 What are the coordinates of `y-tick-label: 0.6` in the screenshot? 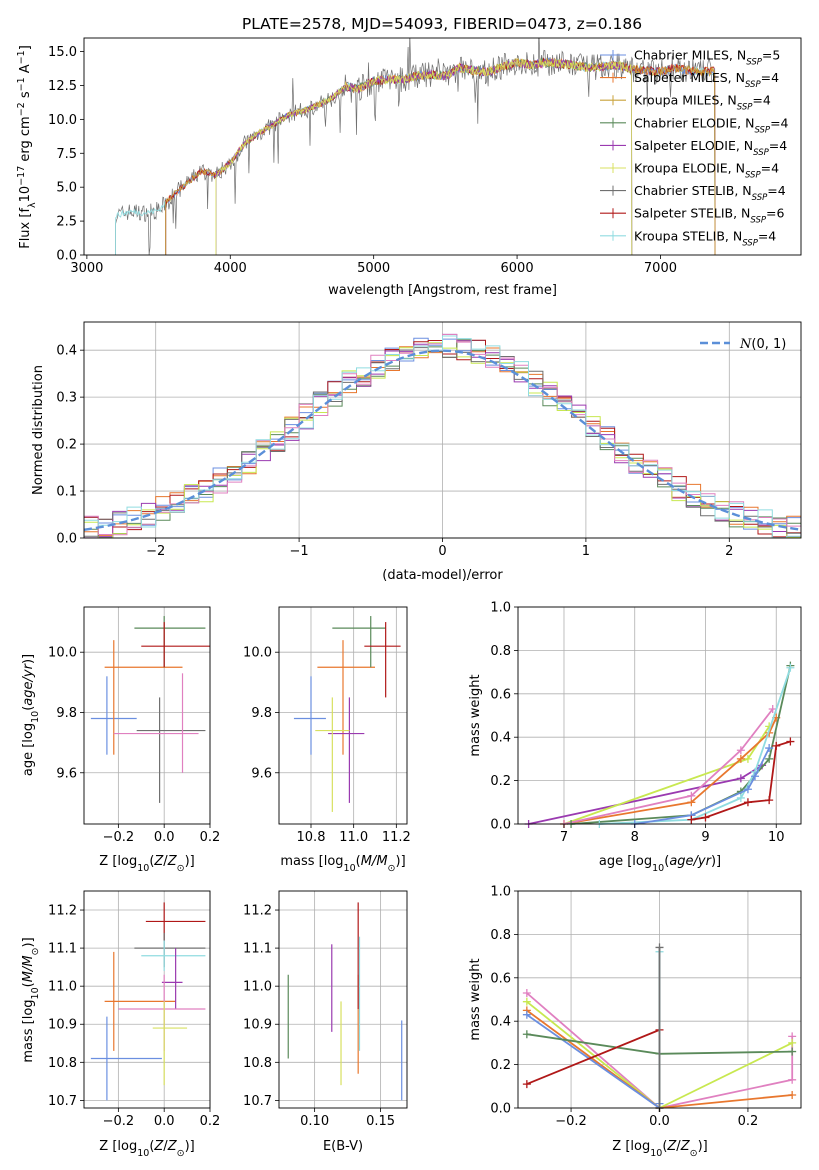 It's located at (500, 978).